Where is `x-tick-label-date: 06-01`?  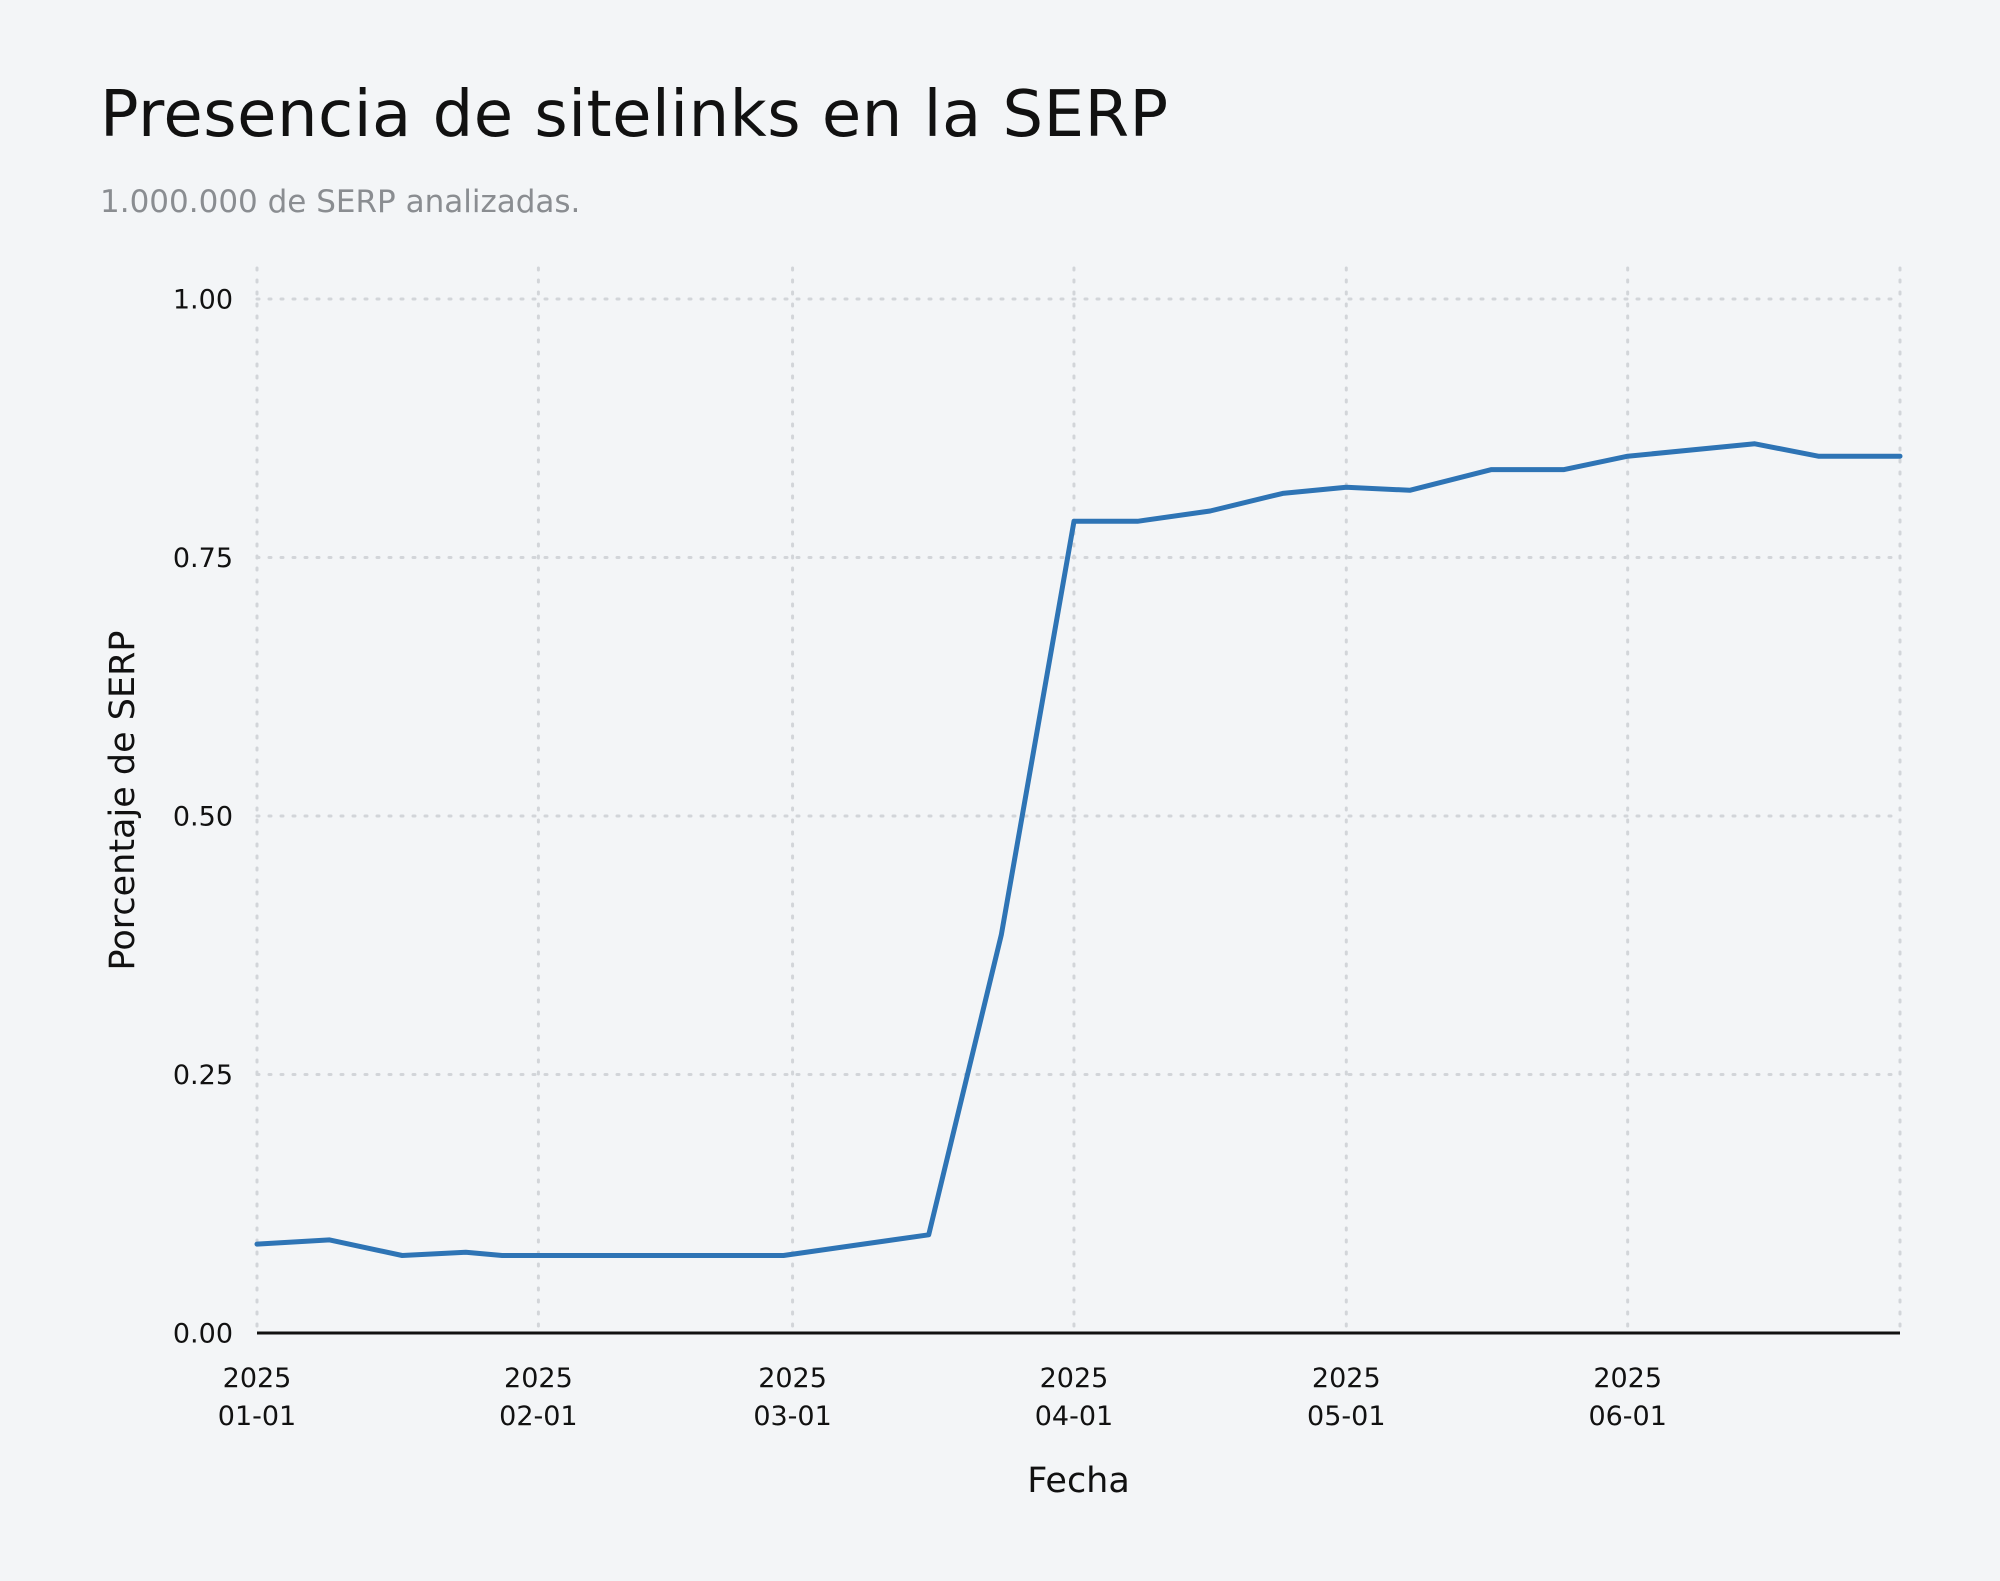
x-tick-label-date: 06-01 is located at coordinates (1627, 1416).